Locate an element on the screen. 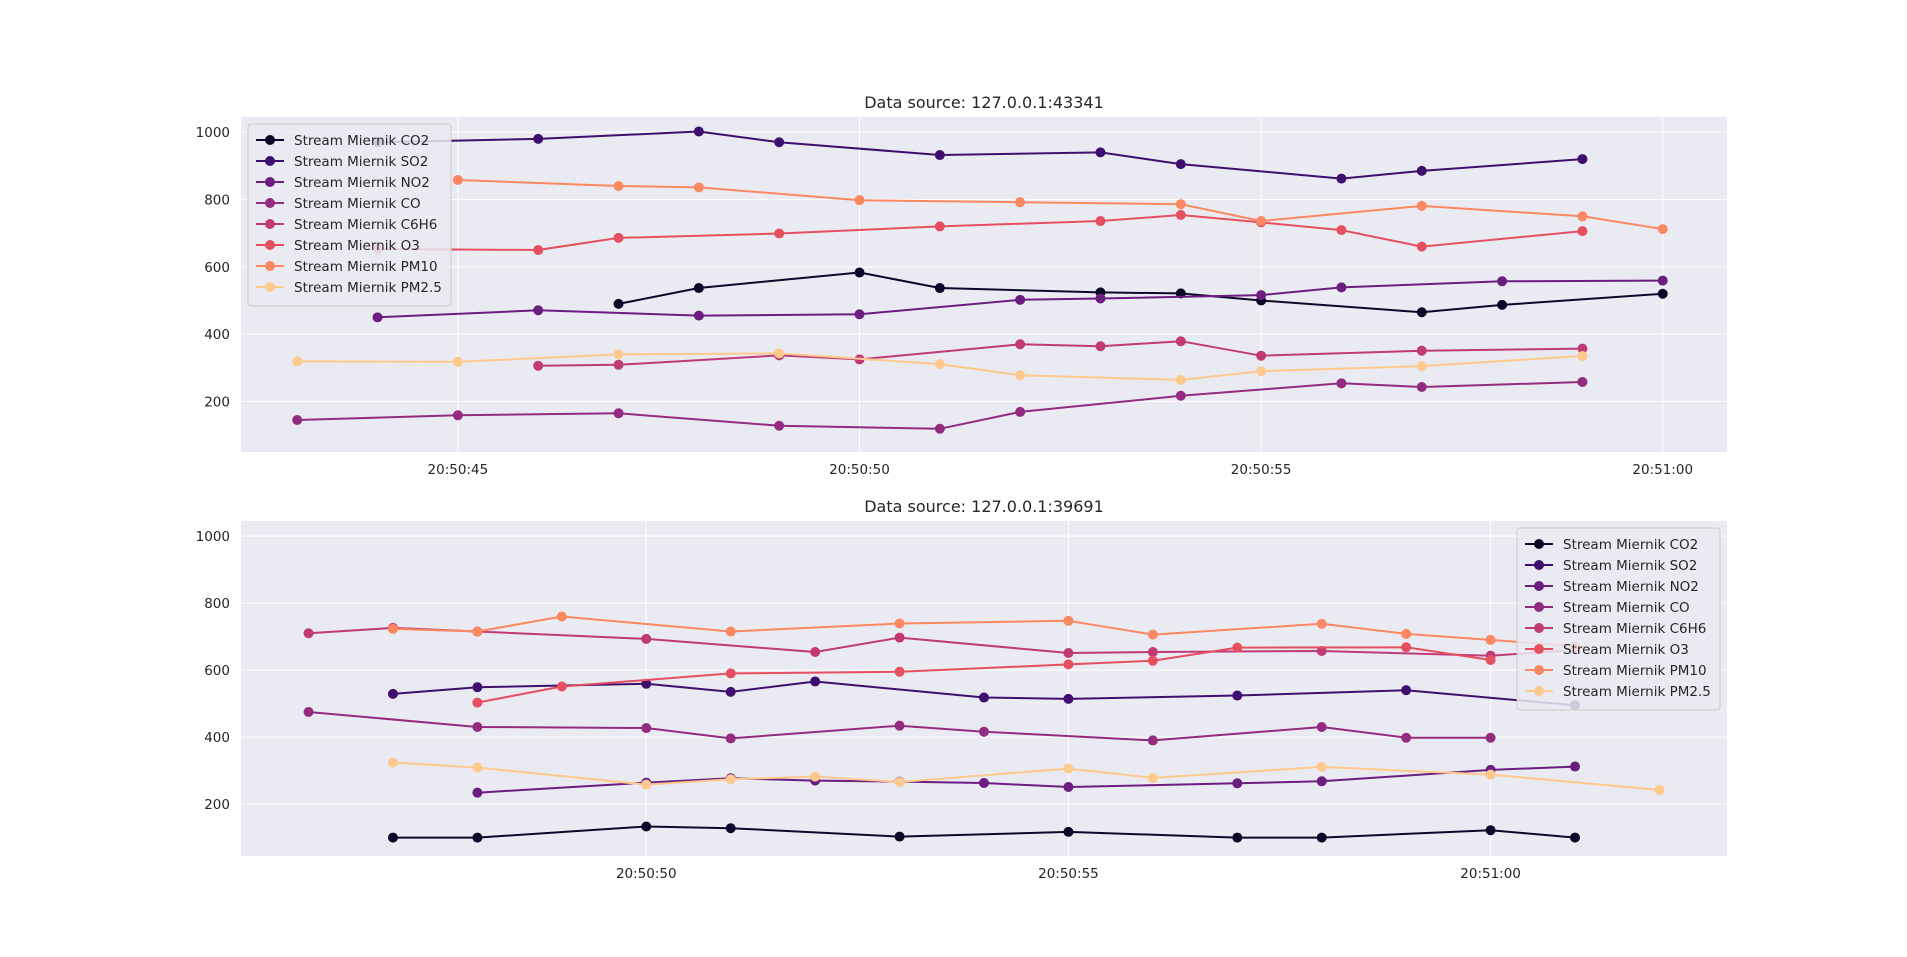 The height and width of the screenshot is (957, 1907). x-tick-label: 20:50:55 is located at coordinates (1261, 470).